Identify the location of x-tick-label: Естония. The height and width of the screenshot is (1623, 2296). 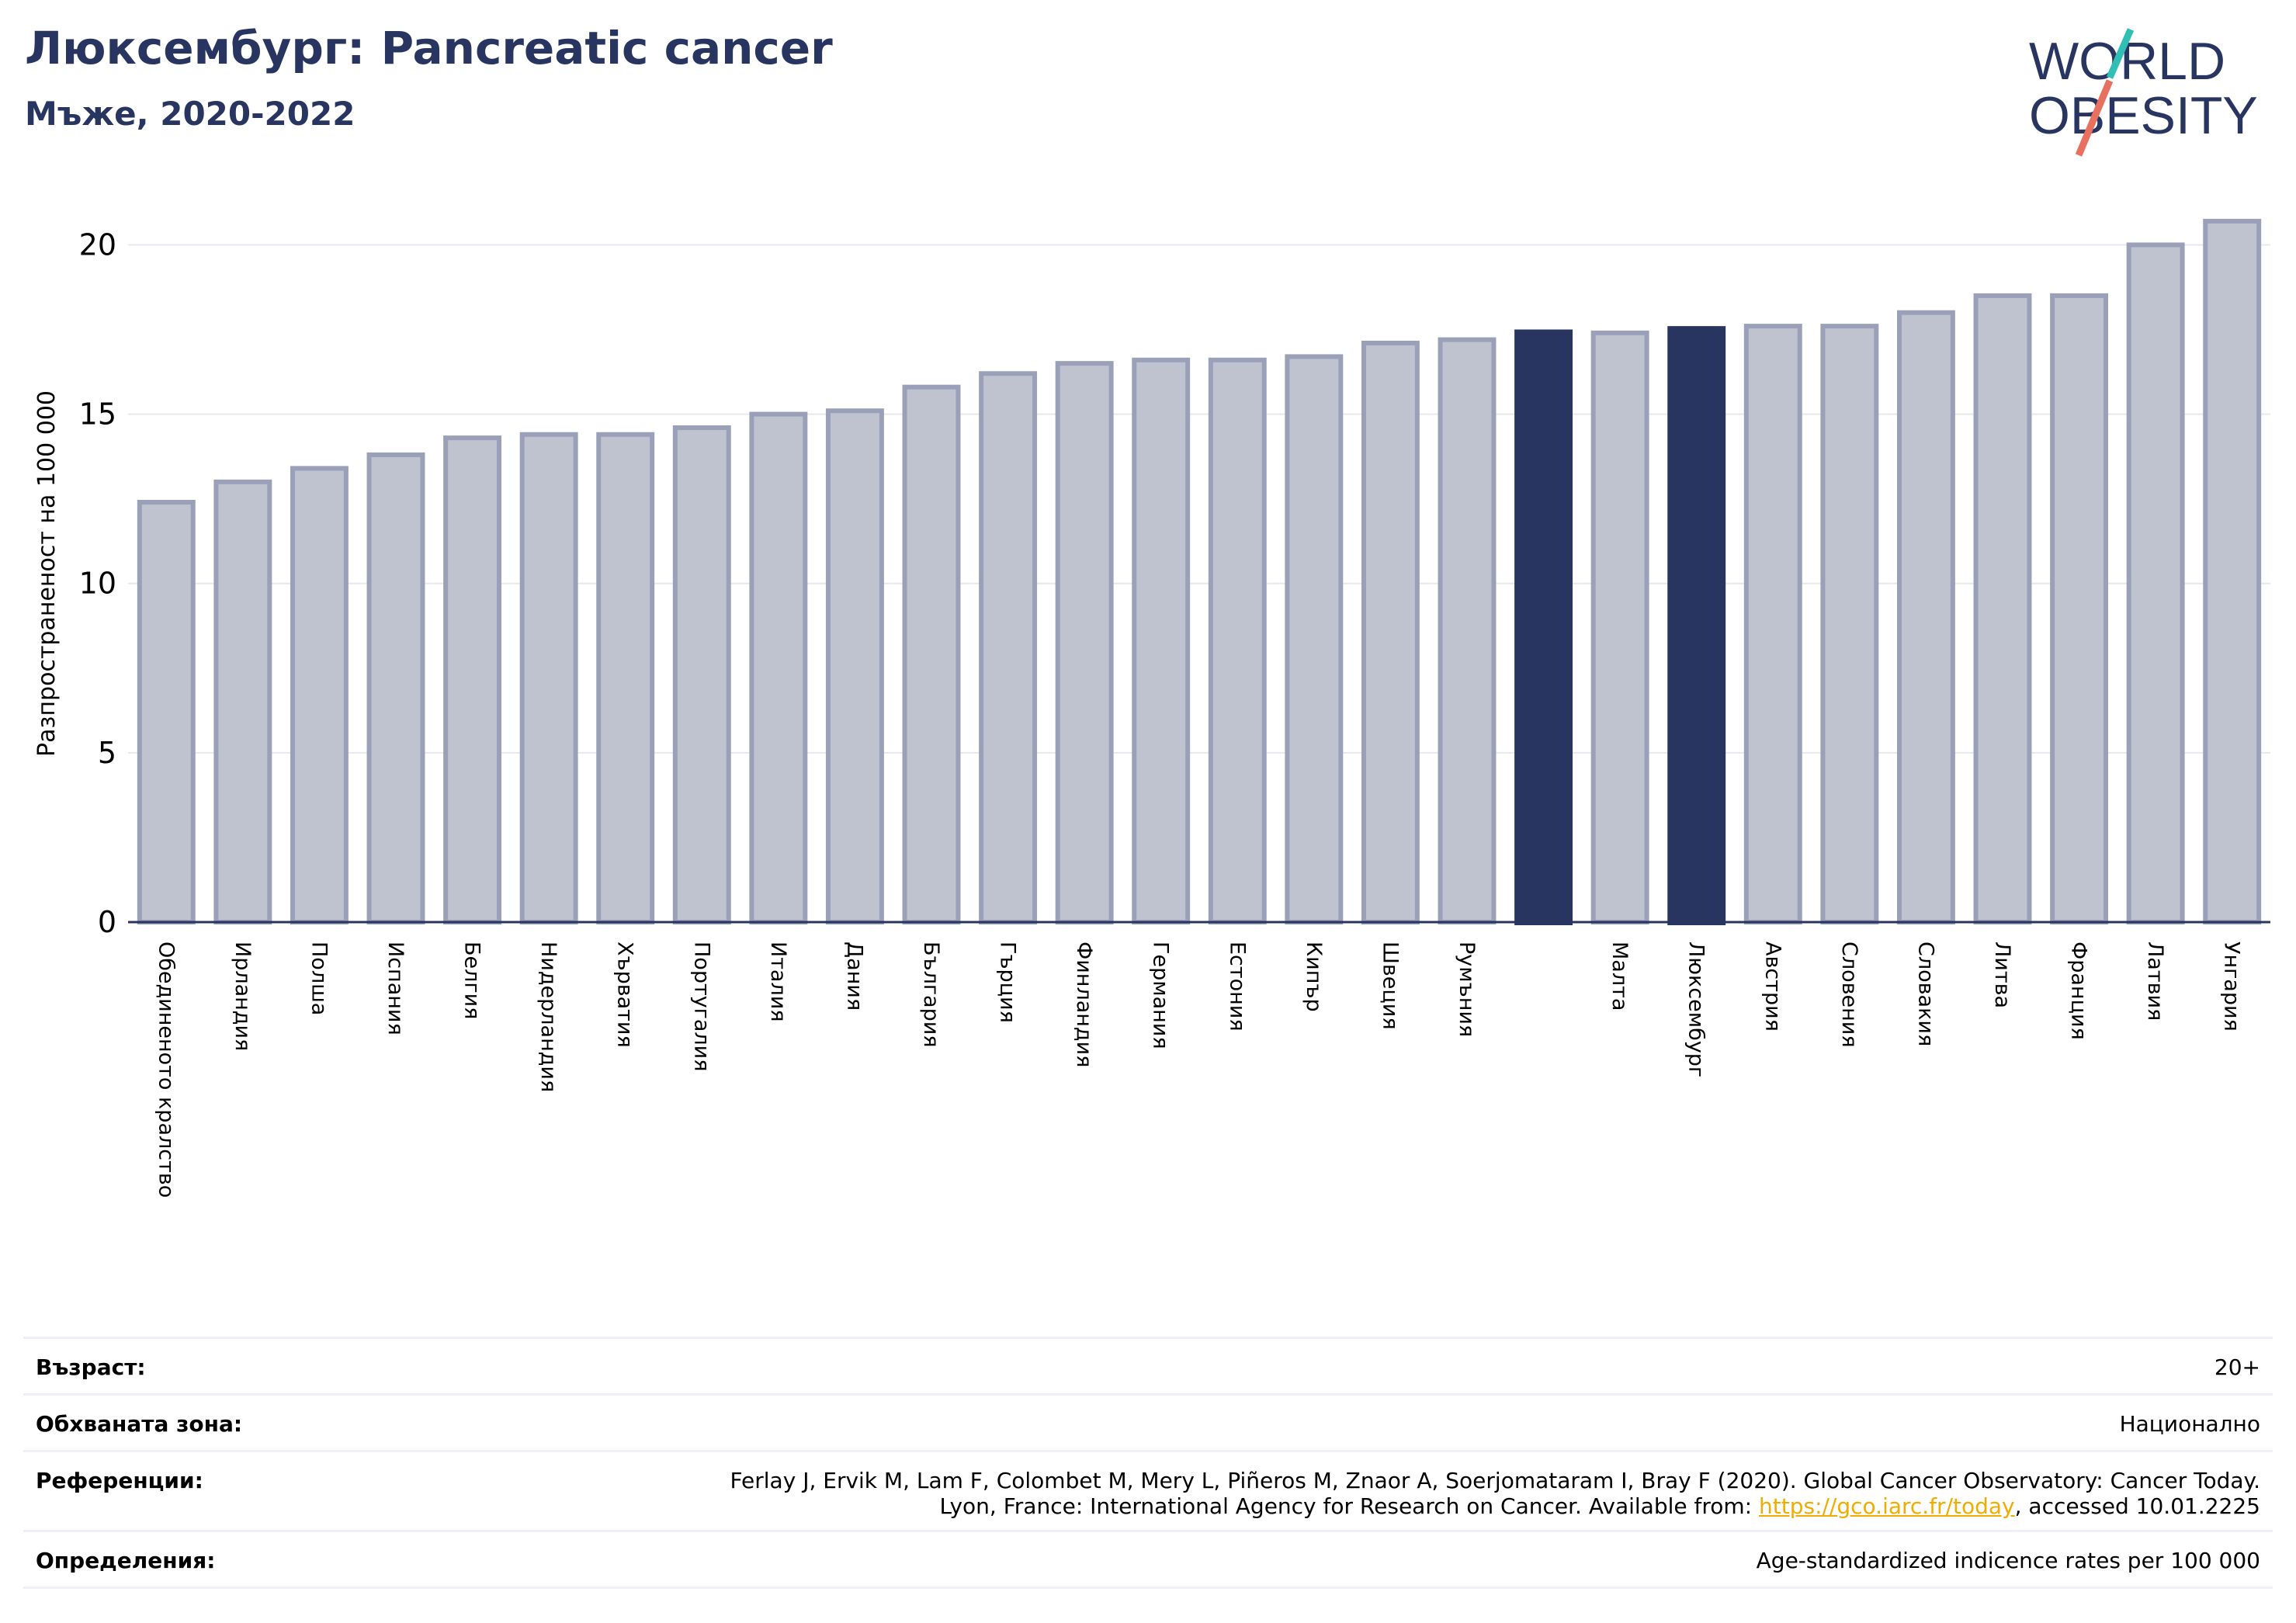
(1237, 987).